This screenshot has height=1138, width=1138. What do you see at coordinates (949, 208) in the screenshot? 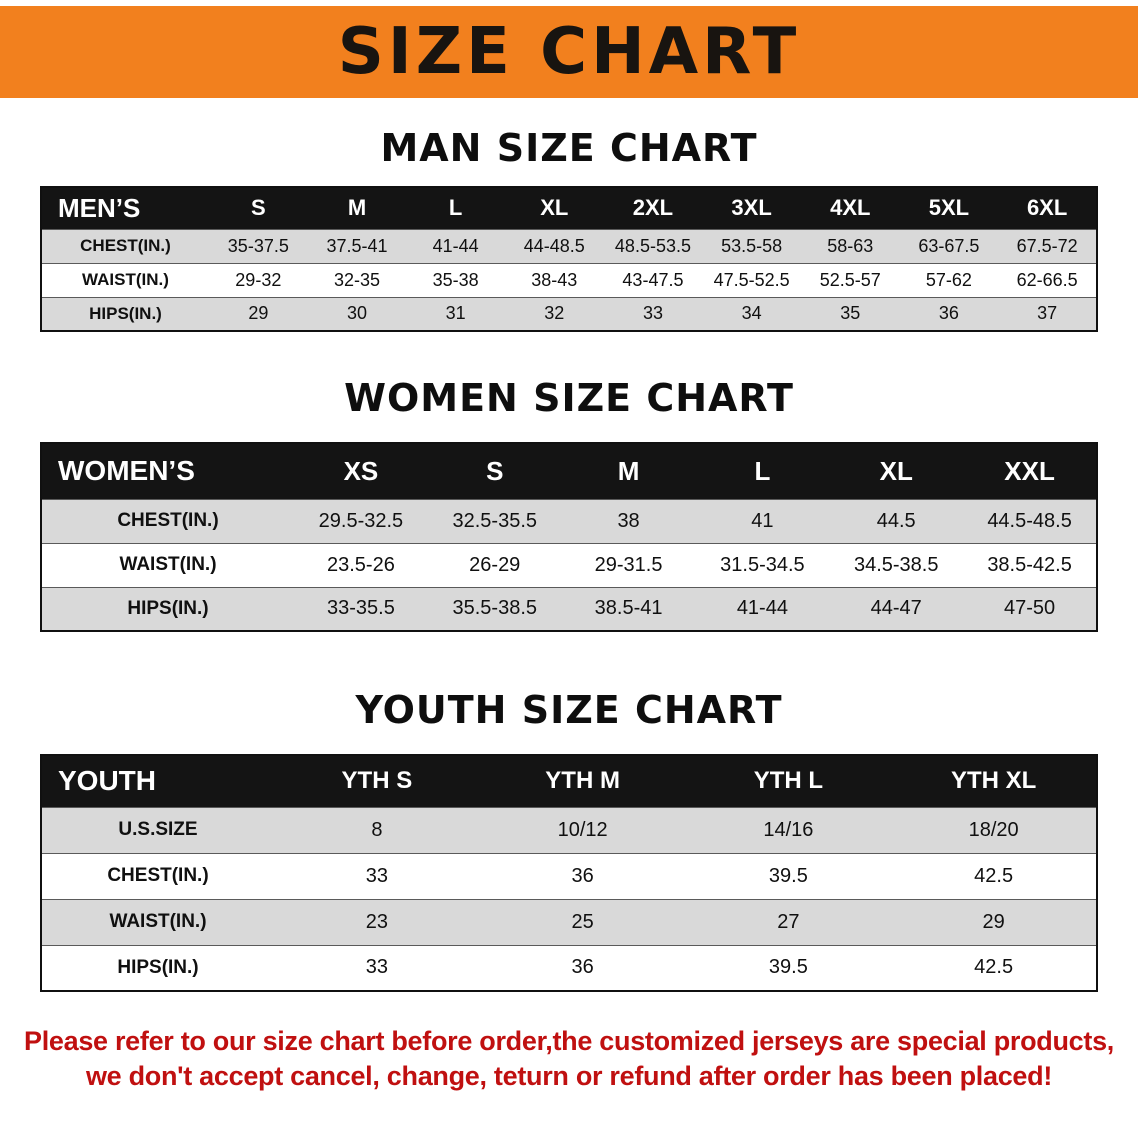
I see `size-column-header: 5XL` at bounding box center [949, 208].